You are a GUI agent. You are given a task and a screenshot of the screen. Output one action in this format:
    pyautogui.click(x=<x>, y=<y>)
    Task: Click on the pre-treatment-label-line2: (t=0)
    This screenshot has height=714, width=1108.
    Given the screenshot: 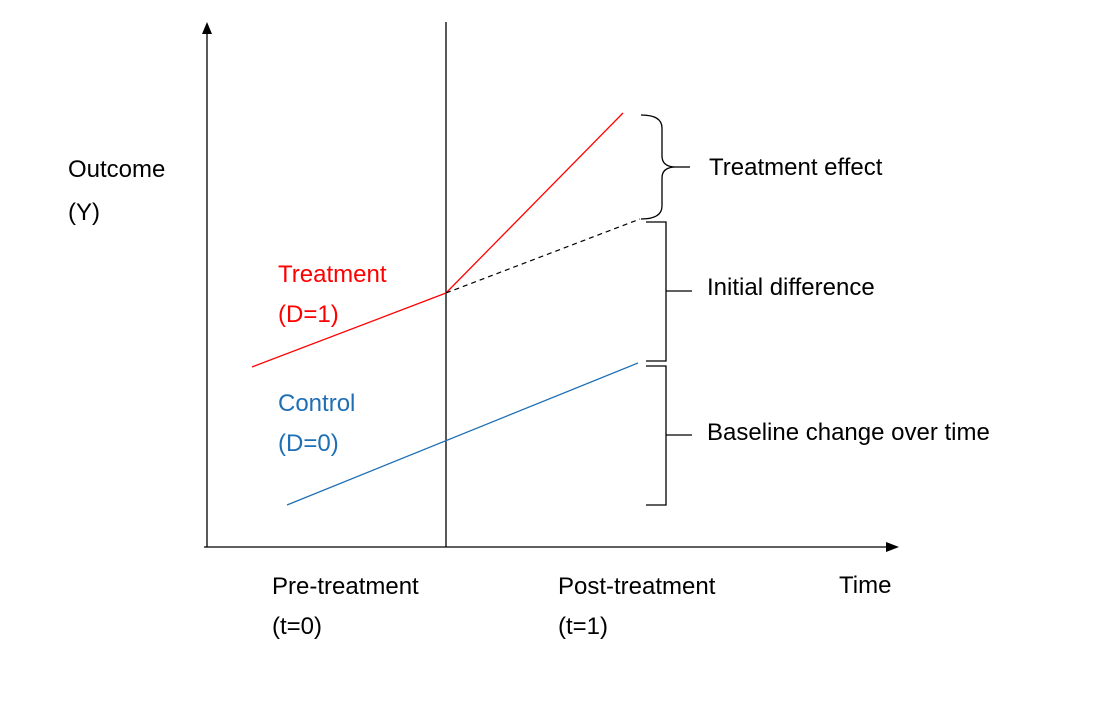 What is the action you would take?
    pyautogui.click(x=297, y=626)
    